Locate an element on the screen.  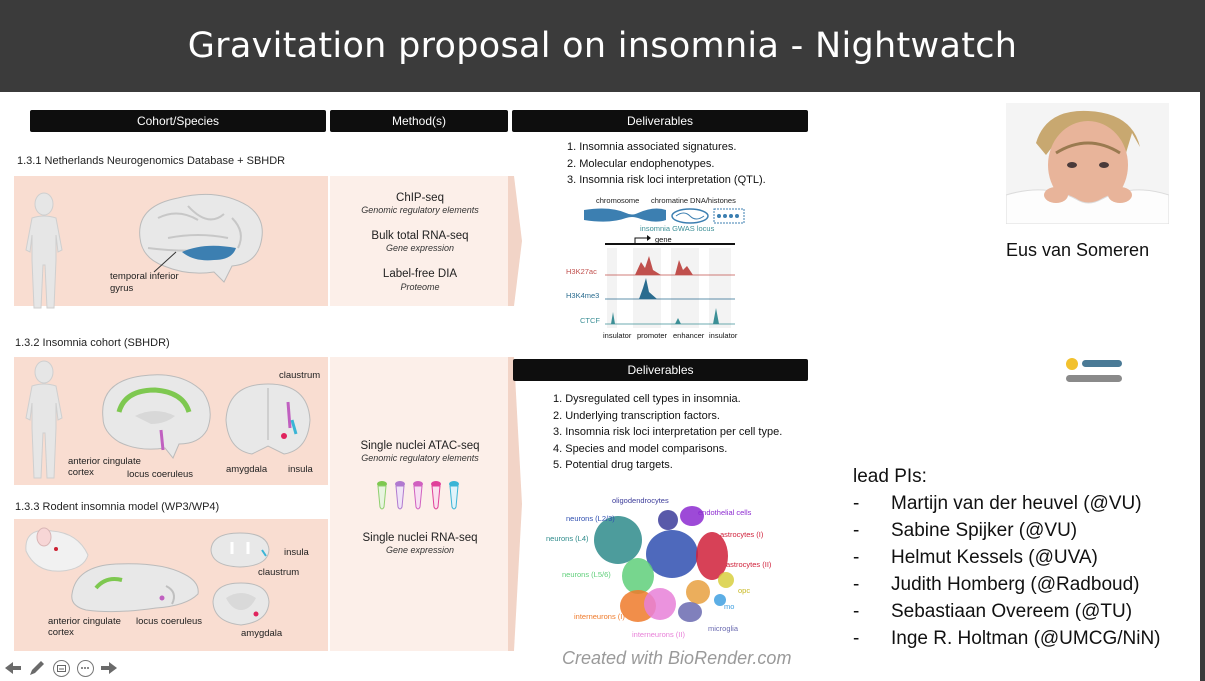
umap-label-astrocytes-2: astrocytes (II) is located at coordinates (749, 564).